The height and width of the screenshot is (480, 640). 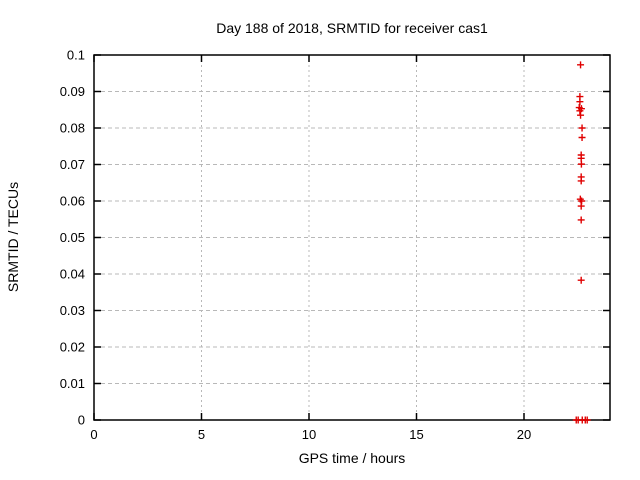 What do you see at coordinates (72, 274) in the screenshot?
I see `y-tick-label: 0.04` at bounding box center [72, 274].